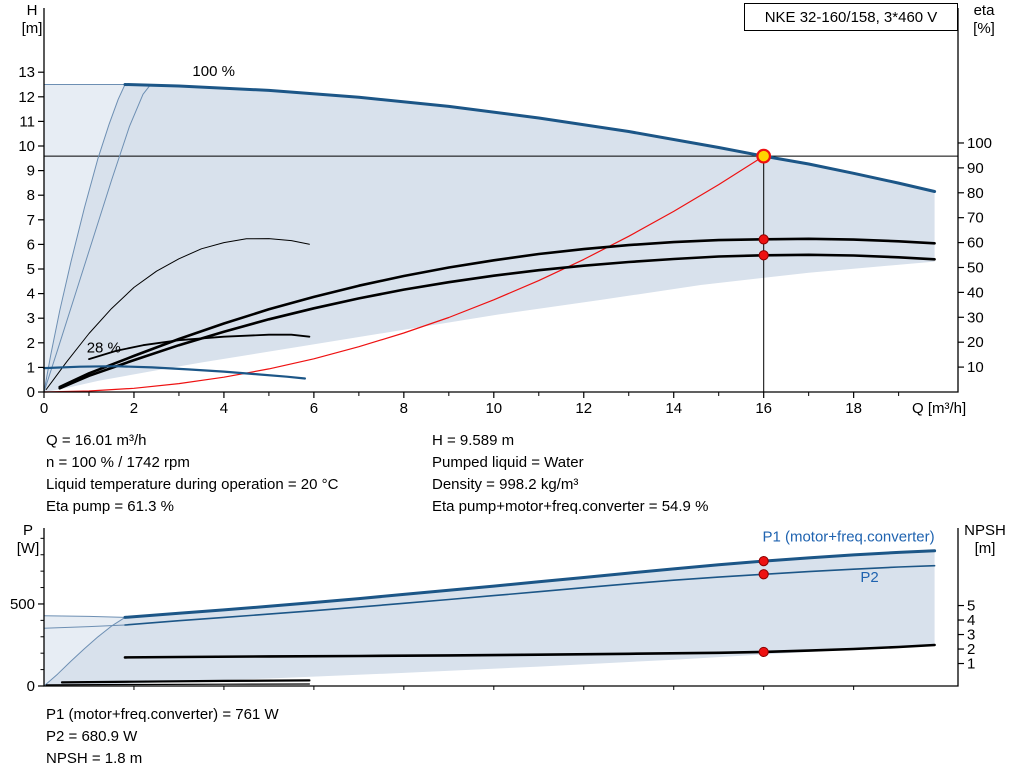 The image size is (1024, 781). I want to click on power-left-edge, so click(84, 651).